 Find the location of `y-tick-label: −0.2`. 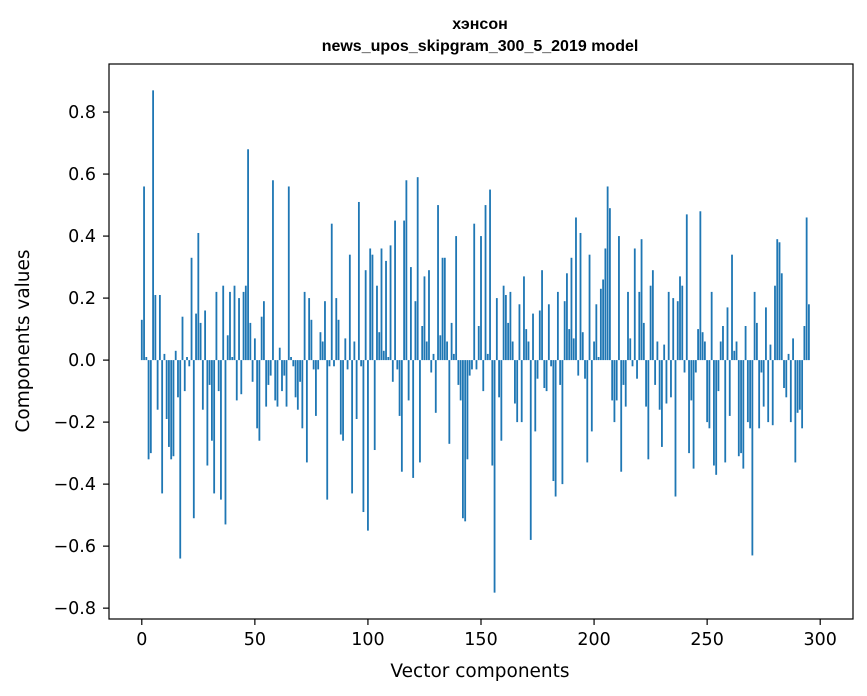

y-tick-label: −0.2 is located at coordinates (75, 423).